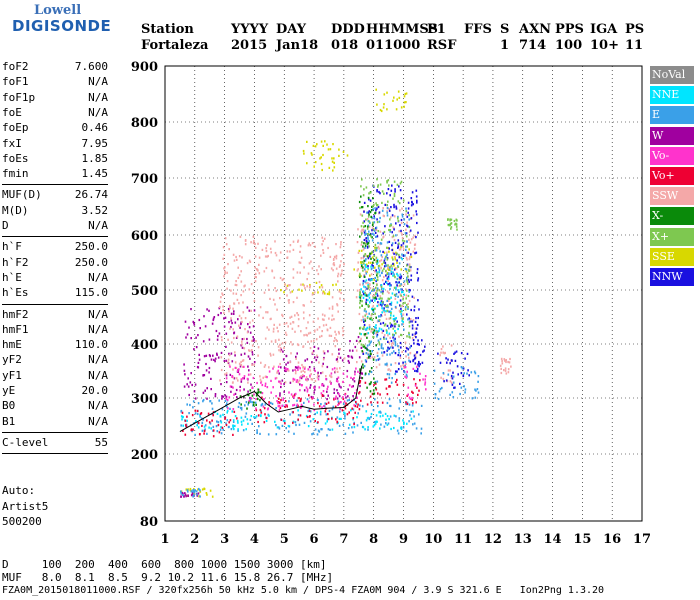 The height and width of the screenshot is (600, 700). What do you see at coordinates (12, 360) in the screenshot?
I see `param-name: yF2` at bounding box center [12, 360].